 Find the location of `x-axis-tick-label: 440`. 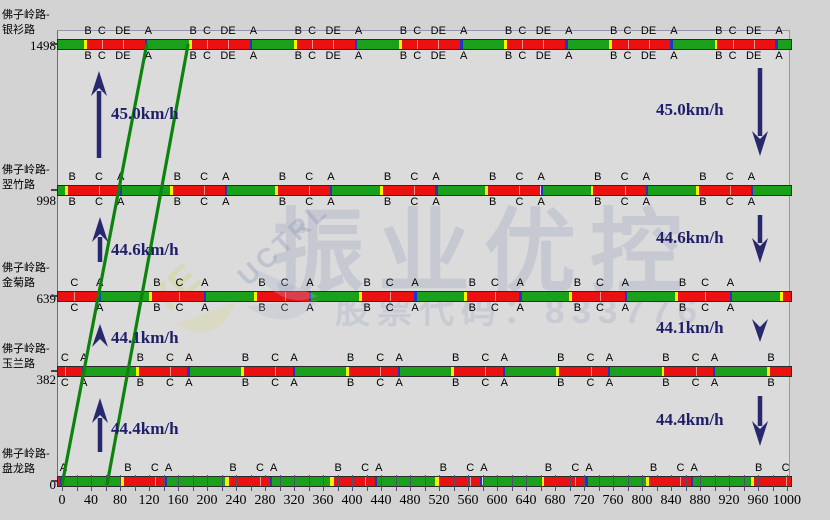

x-axis-tick-label: 440 is located at coordinates (381, 500).